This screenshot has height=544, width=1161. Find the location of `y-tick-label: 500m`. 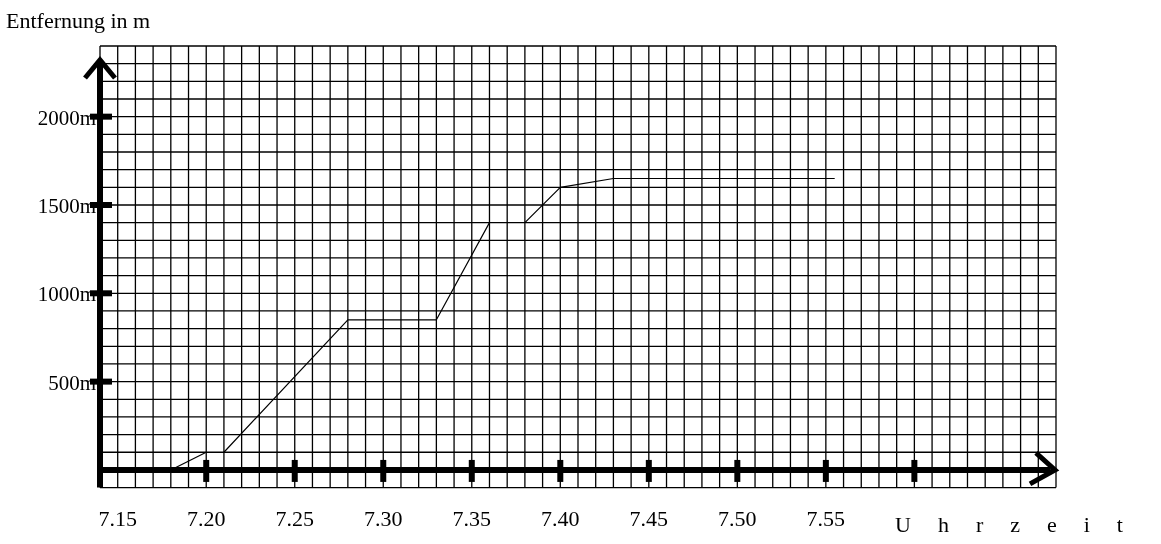

y-tick-label: 500m is located at coordinates (72, 382).